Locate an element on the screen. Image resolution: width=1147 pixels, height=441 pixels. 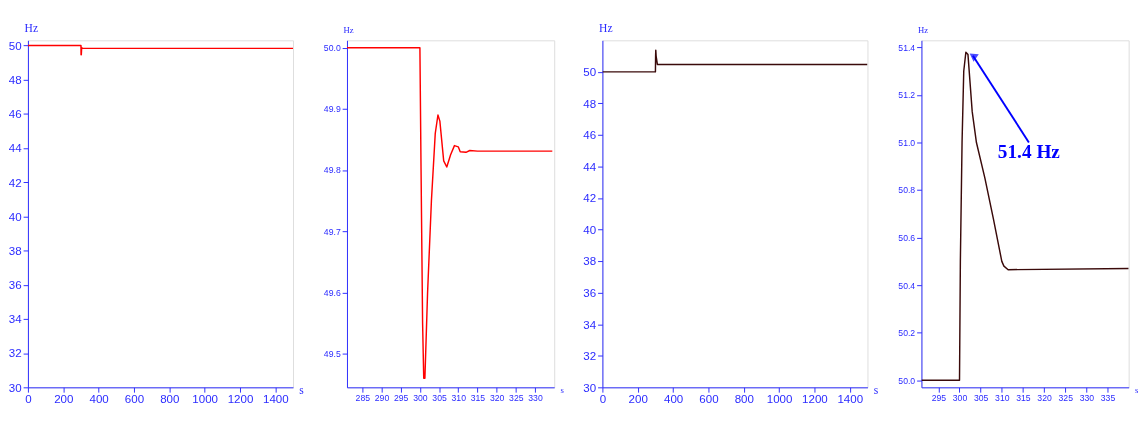
x-tick-label: 290 is located at coordinates (382, 398).